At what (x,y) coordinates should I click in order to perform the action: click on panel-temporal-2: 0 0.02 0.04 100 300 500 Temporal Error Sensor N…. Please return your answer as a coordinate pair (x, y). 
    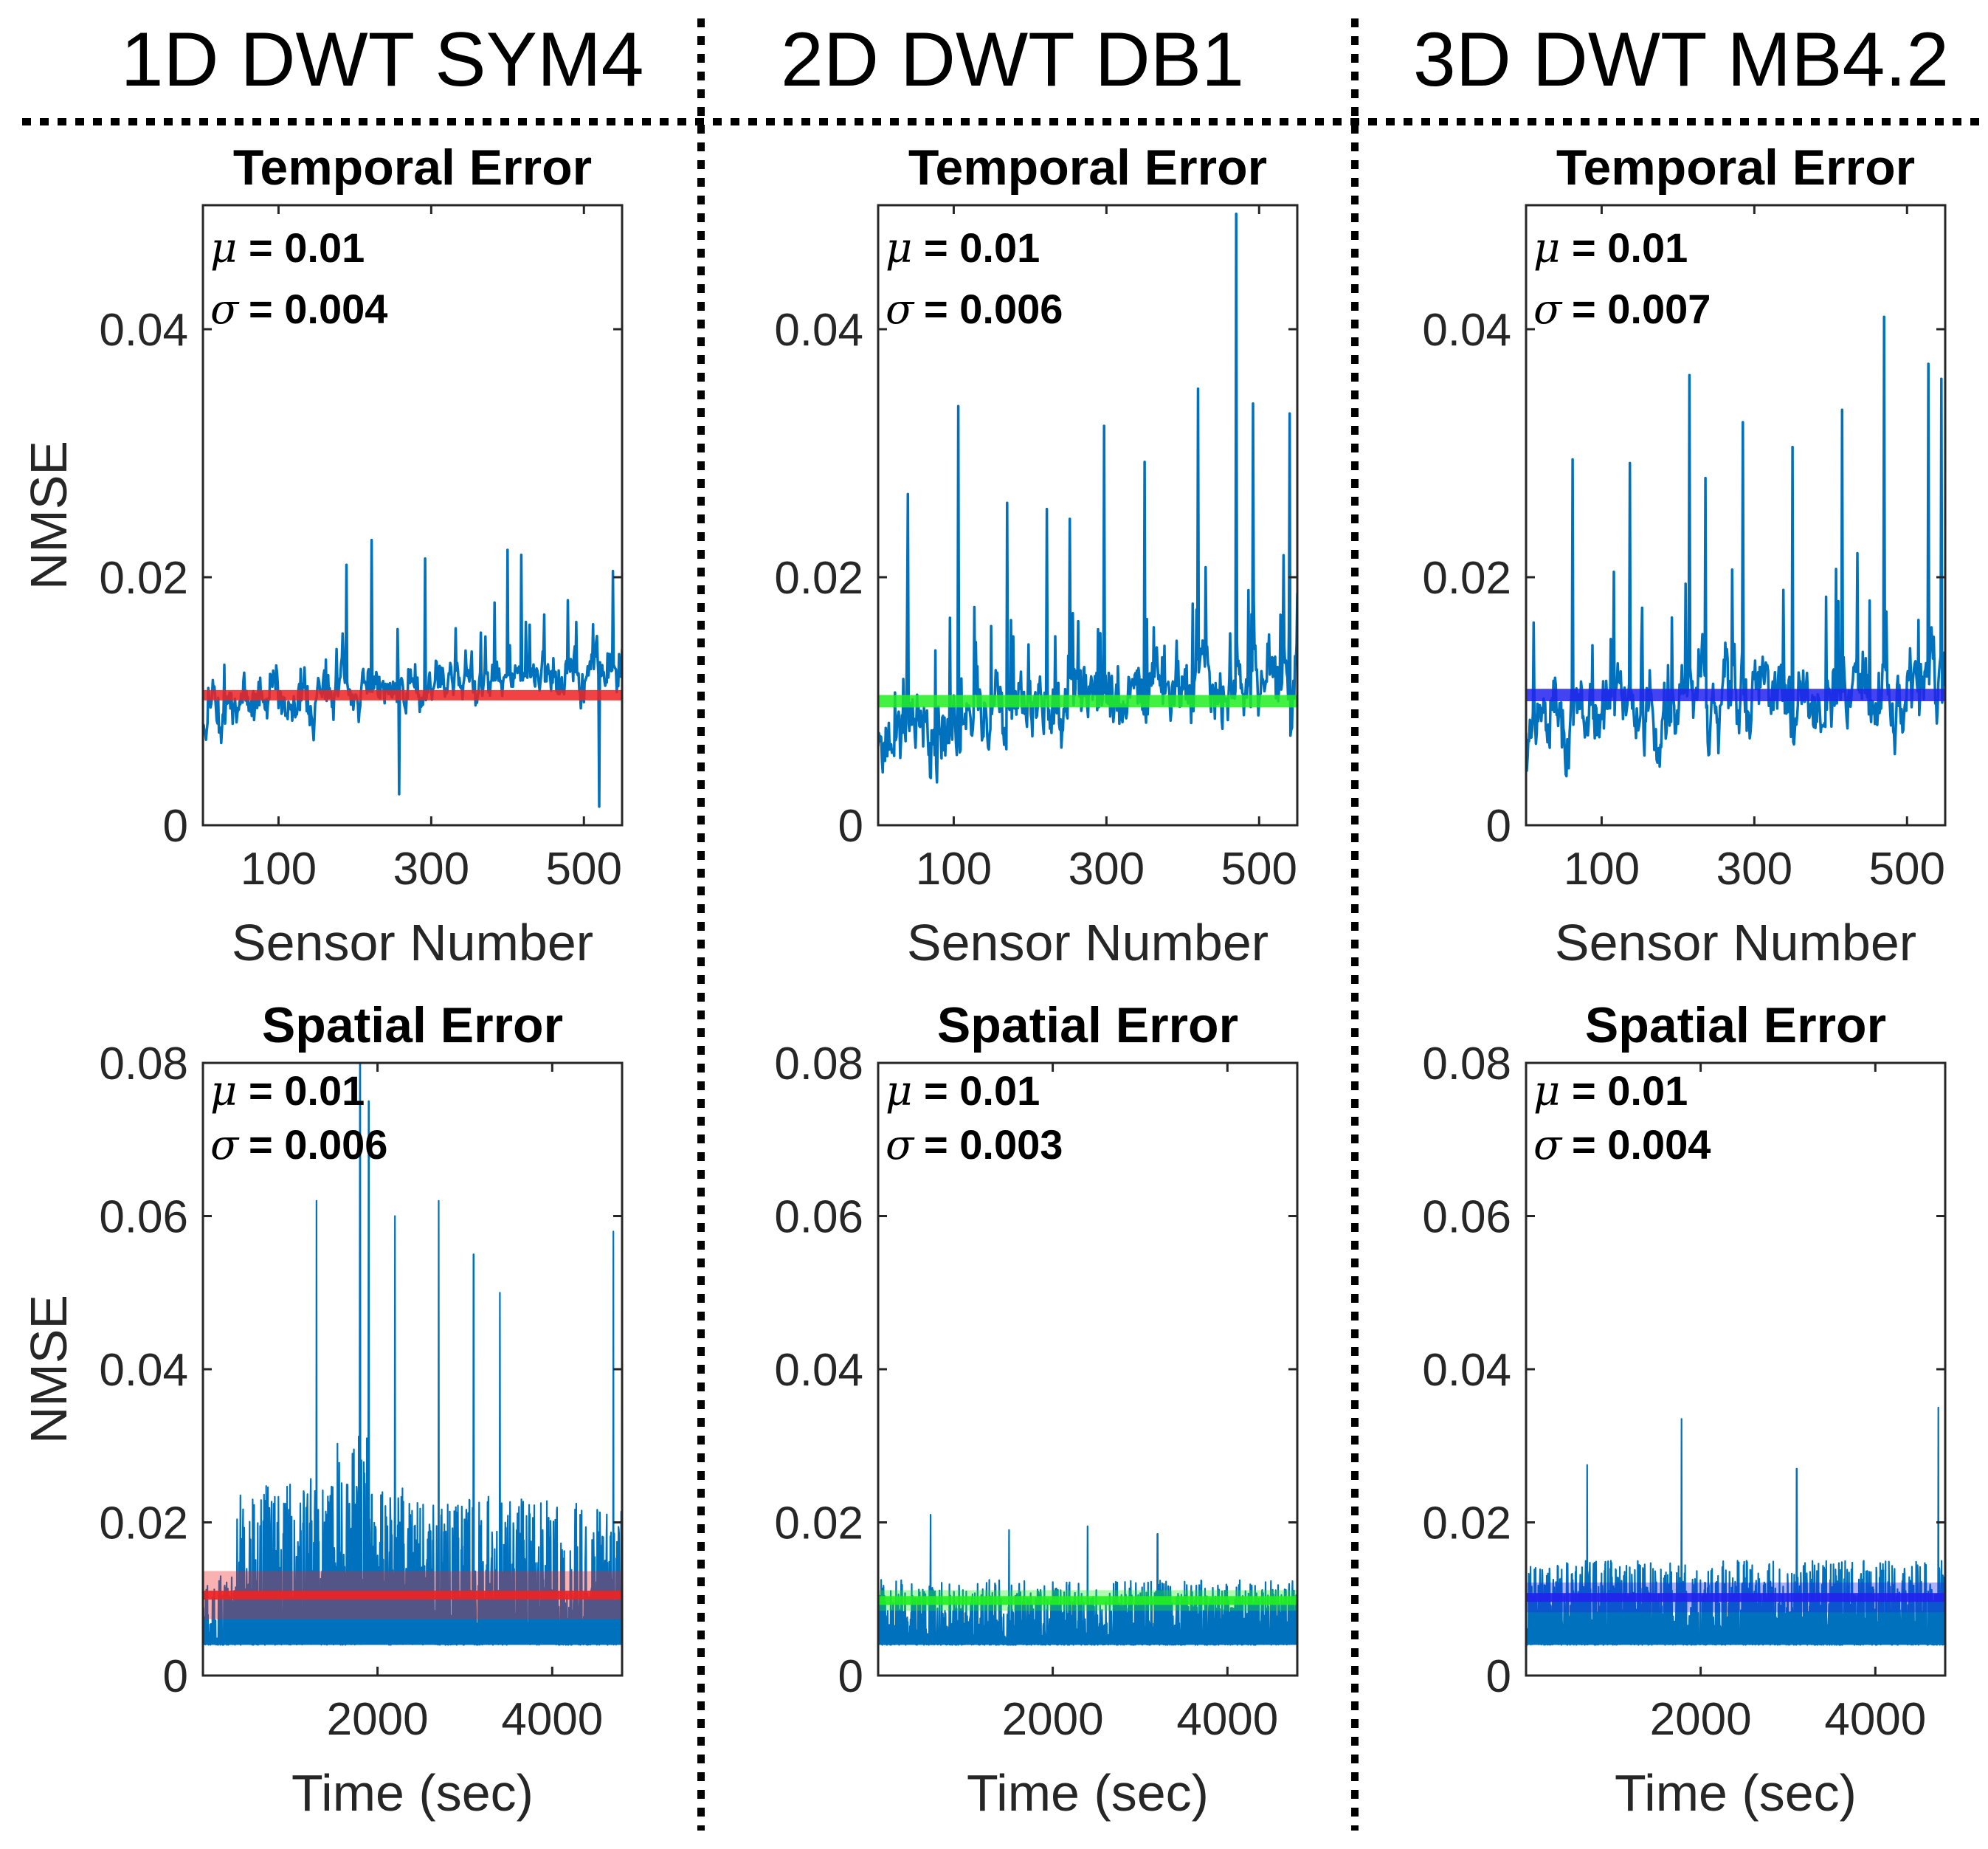
    Looking at the image, I should click on (1684, 555).